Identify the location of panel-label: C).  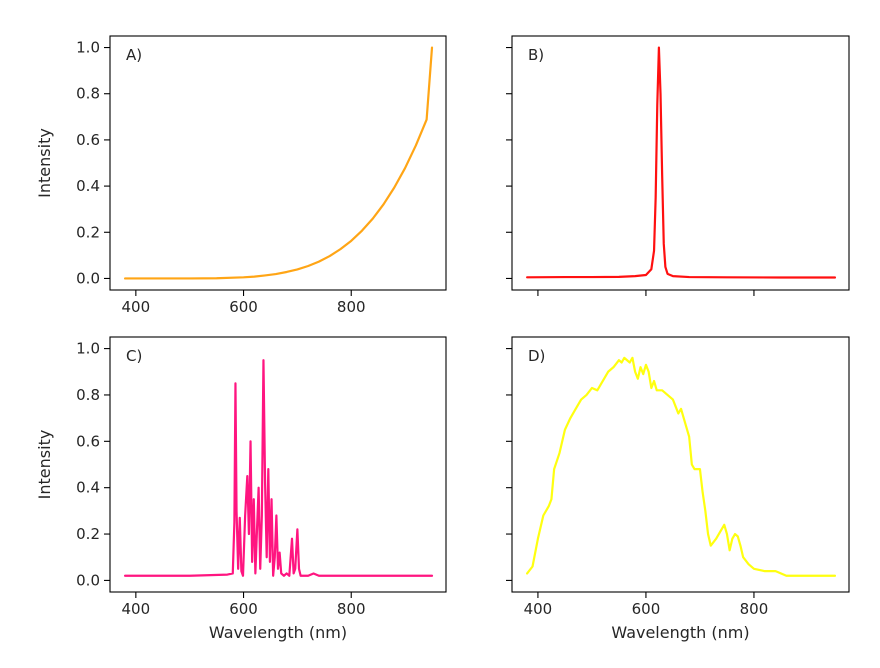
(134, 356).